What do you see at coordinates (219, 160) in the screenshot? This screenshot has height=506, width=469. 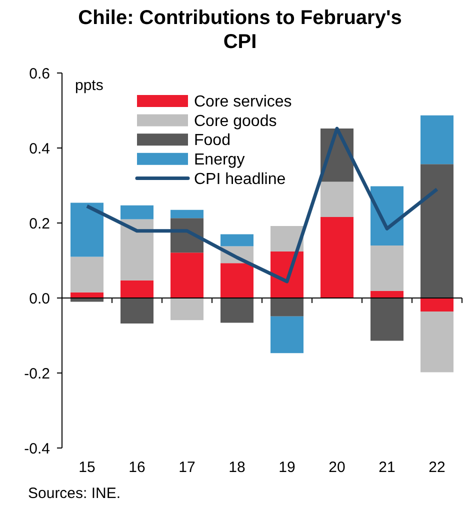 I see `legend-label: Energy` at bounding box center [219, 160].